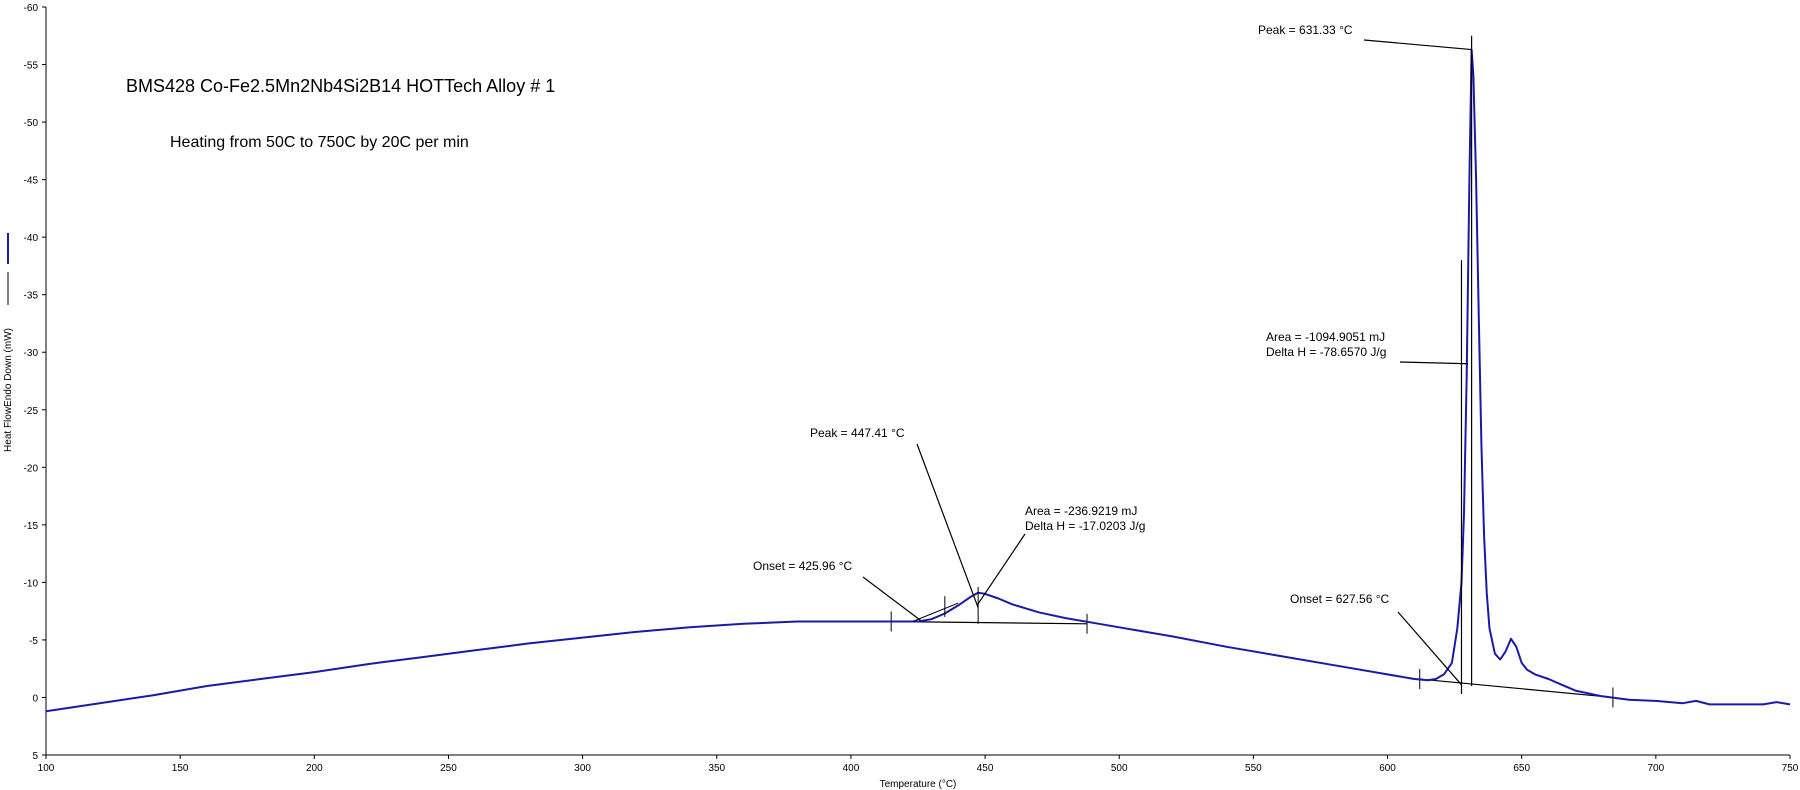  I want to click on annotation-line: Delta H = -78.6570 J/g, so click(1326, 352).